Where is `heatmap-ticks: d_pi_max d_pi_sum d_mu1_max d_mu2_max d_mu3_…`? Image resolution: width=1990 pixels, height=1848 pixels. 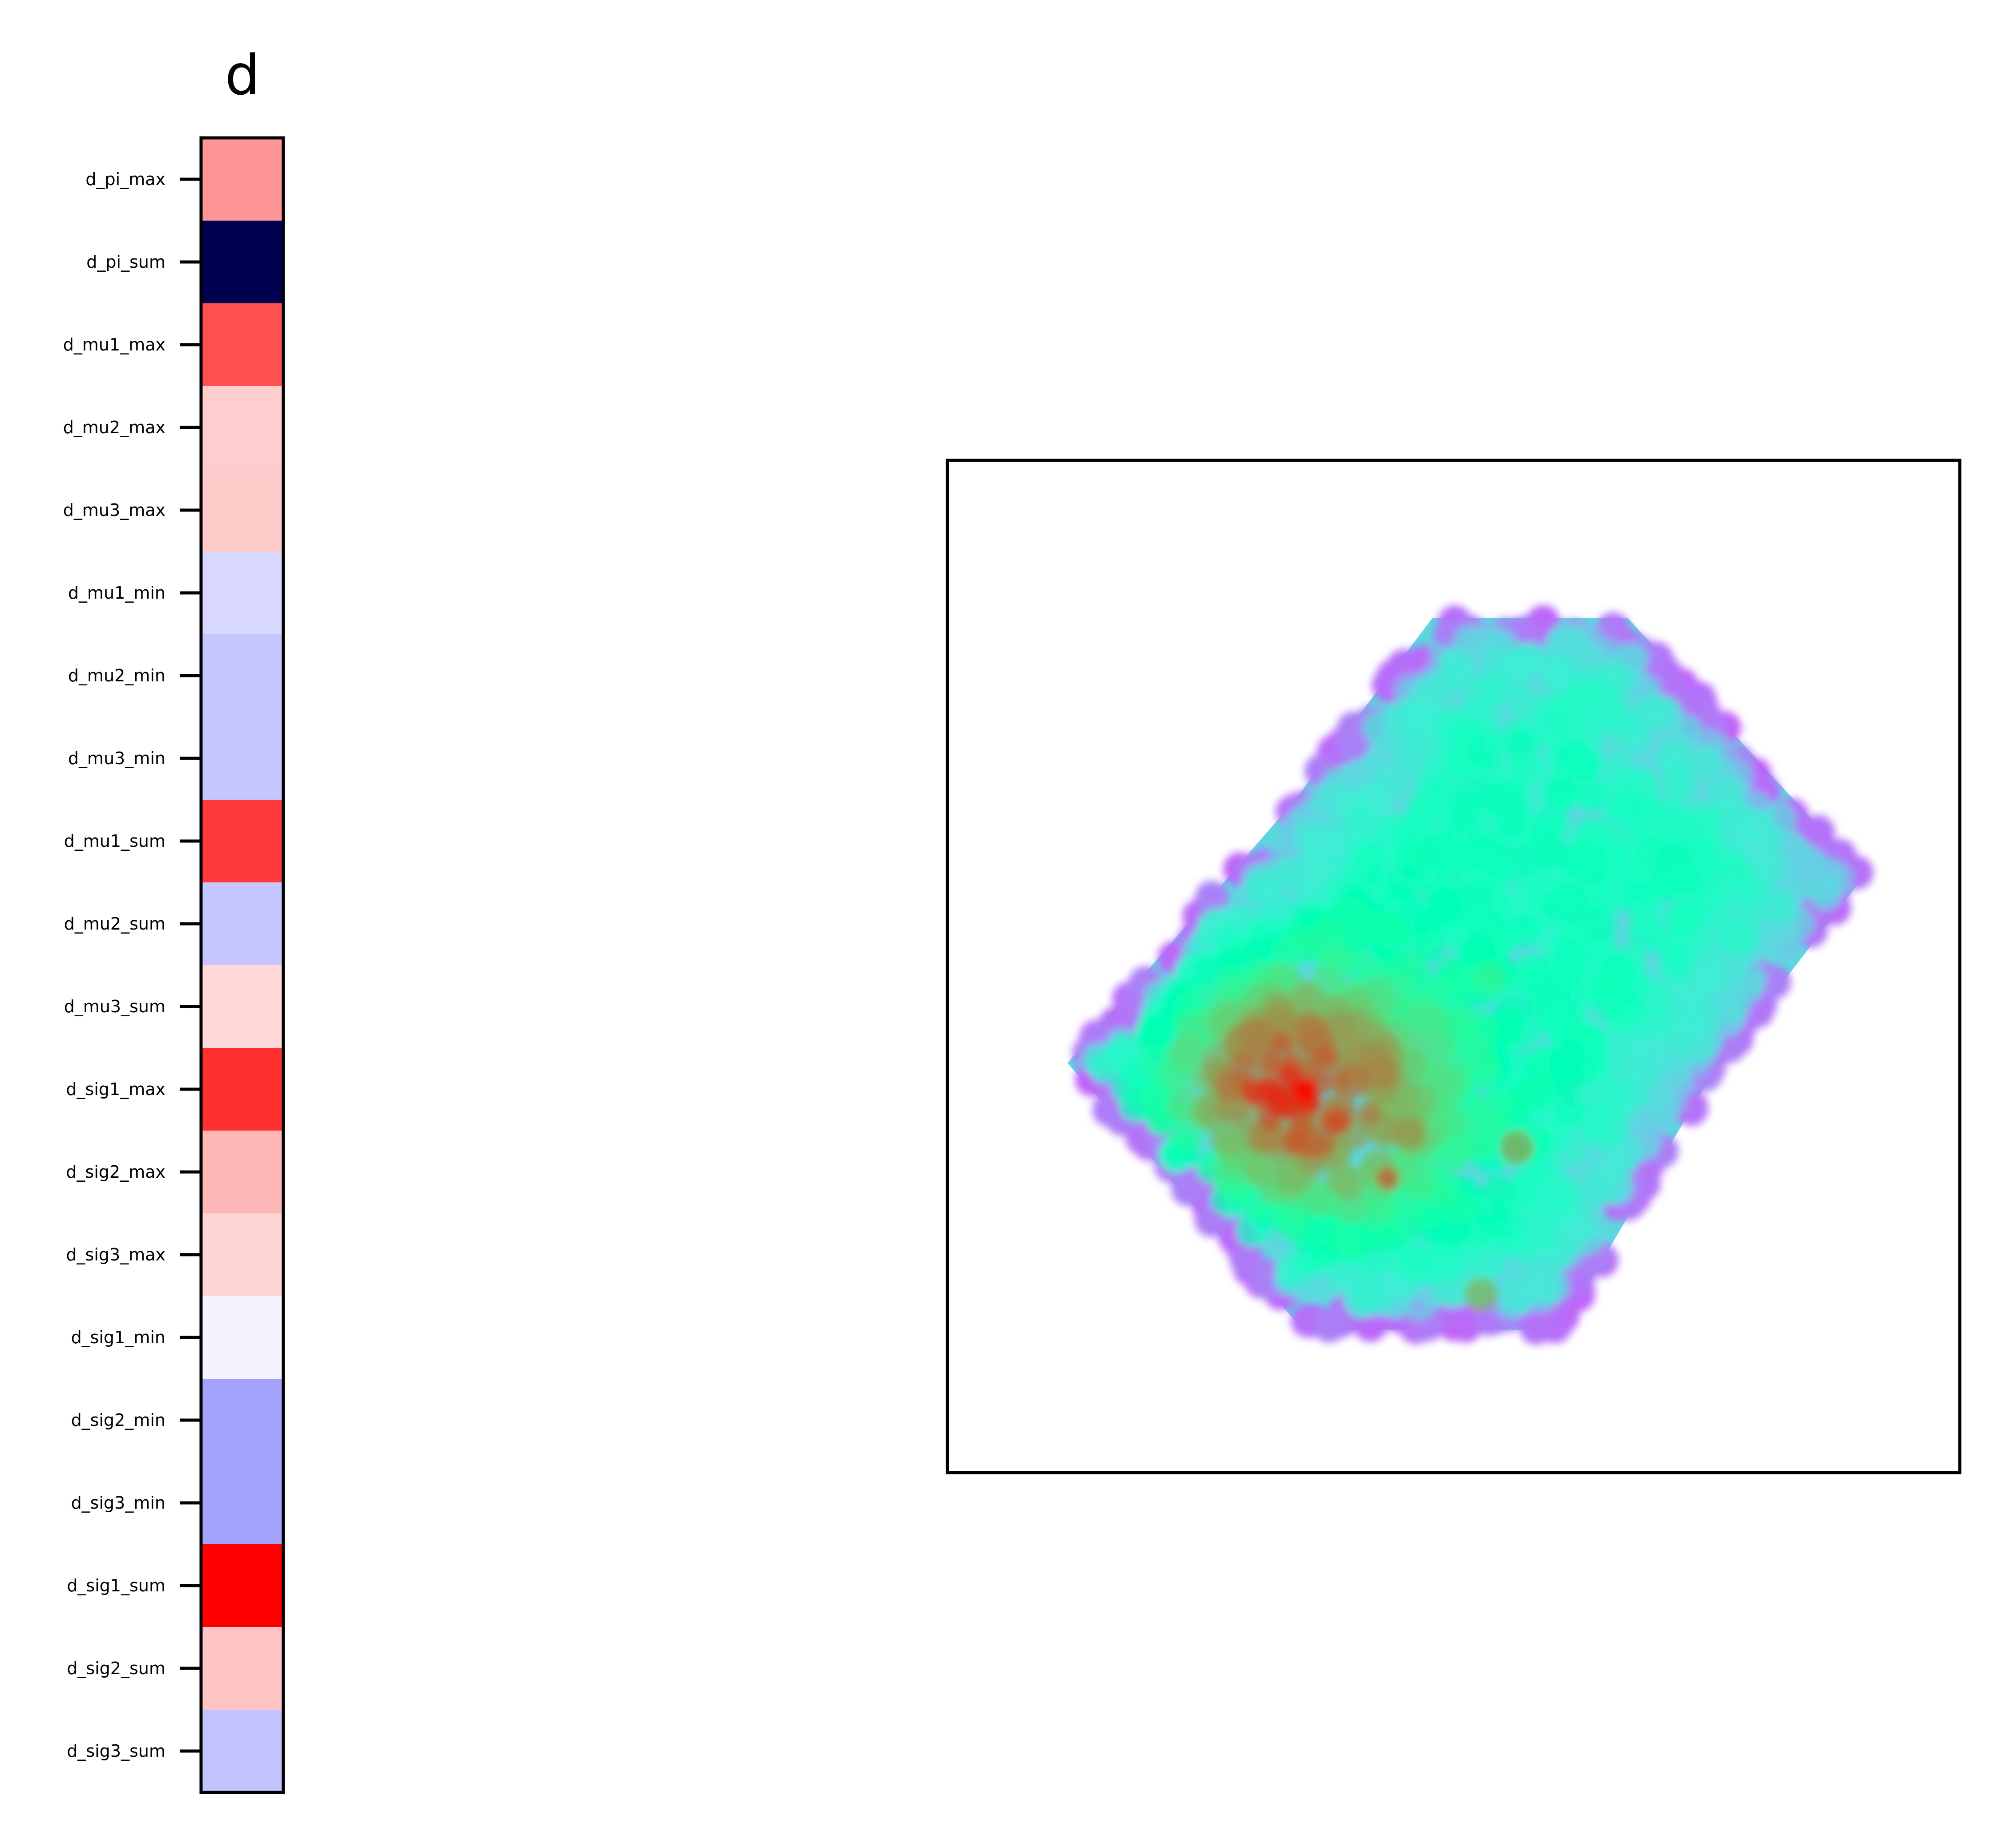 heatmap-ticks: d_pi_max d_pi_sum d_mu1_max d_mu2_max d_mu3_… is located at coordinates (132, 965).